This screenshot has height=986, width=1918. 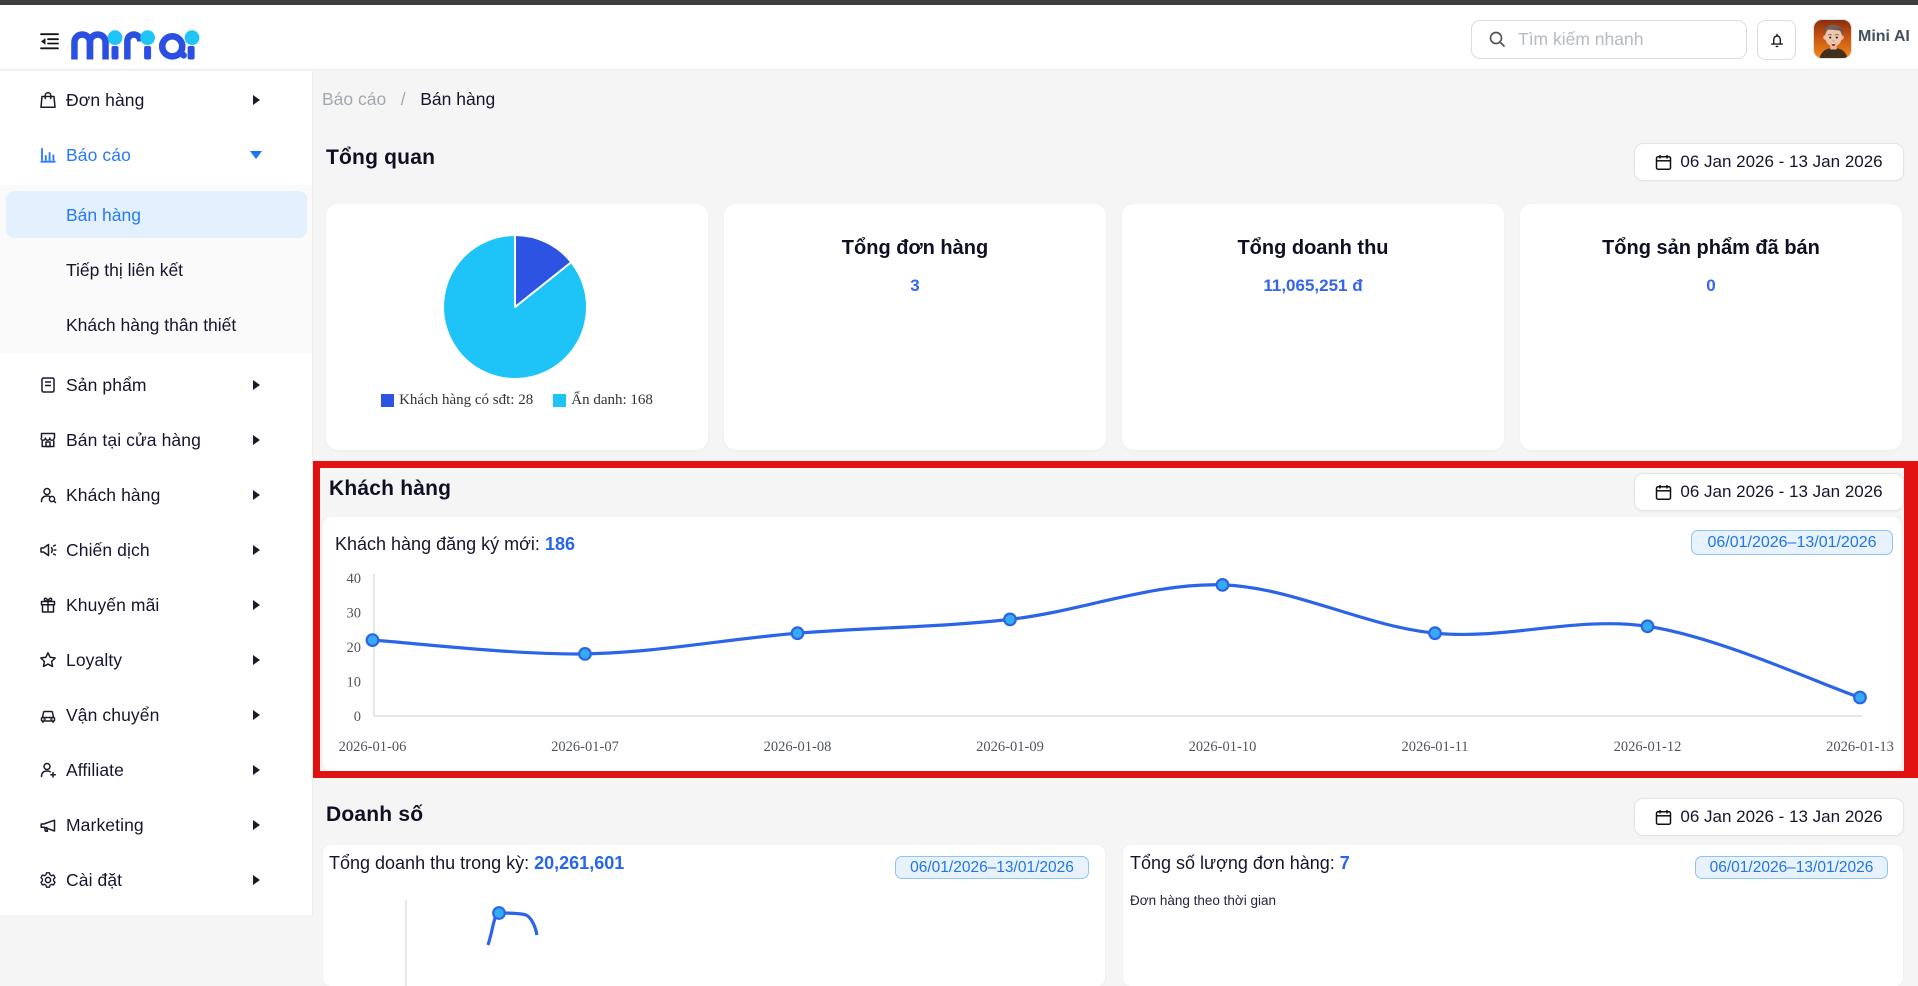 What do you see at coordinates (354, 579) in the screenshot?
I see `svg-text: 40` at bounding box center [354, 579].